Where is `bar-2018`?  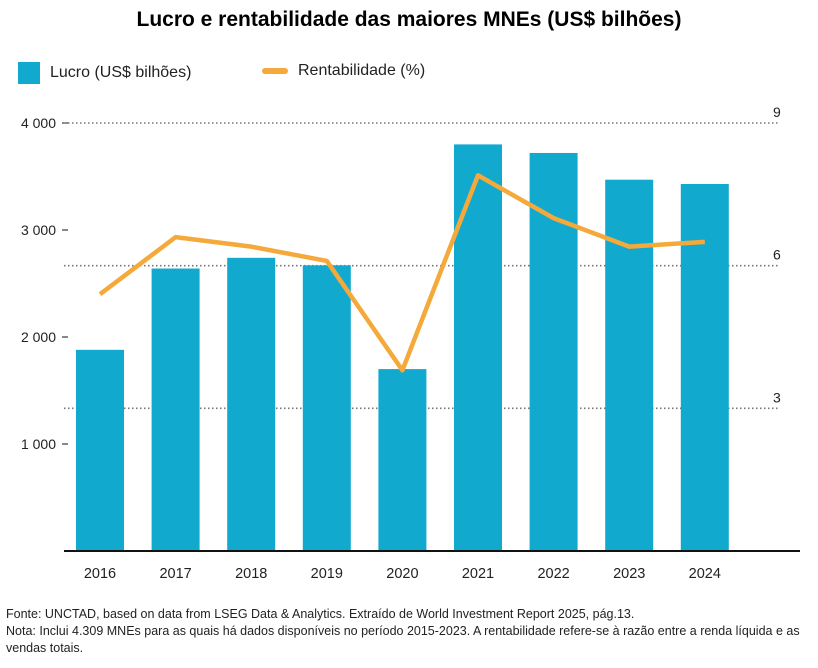
bar-2018 is located at coordinates (251, 404).